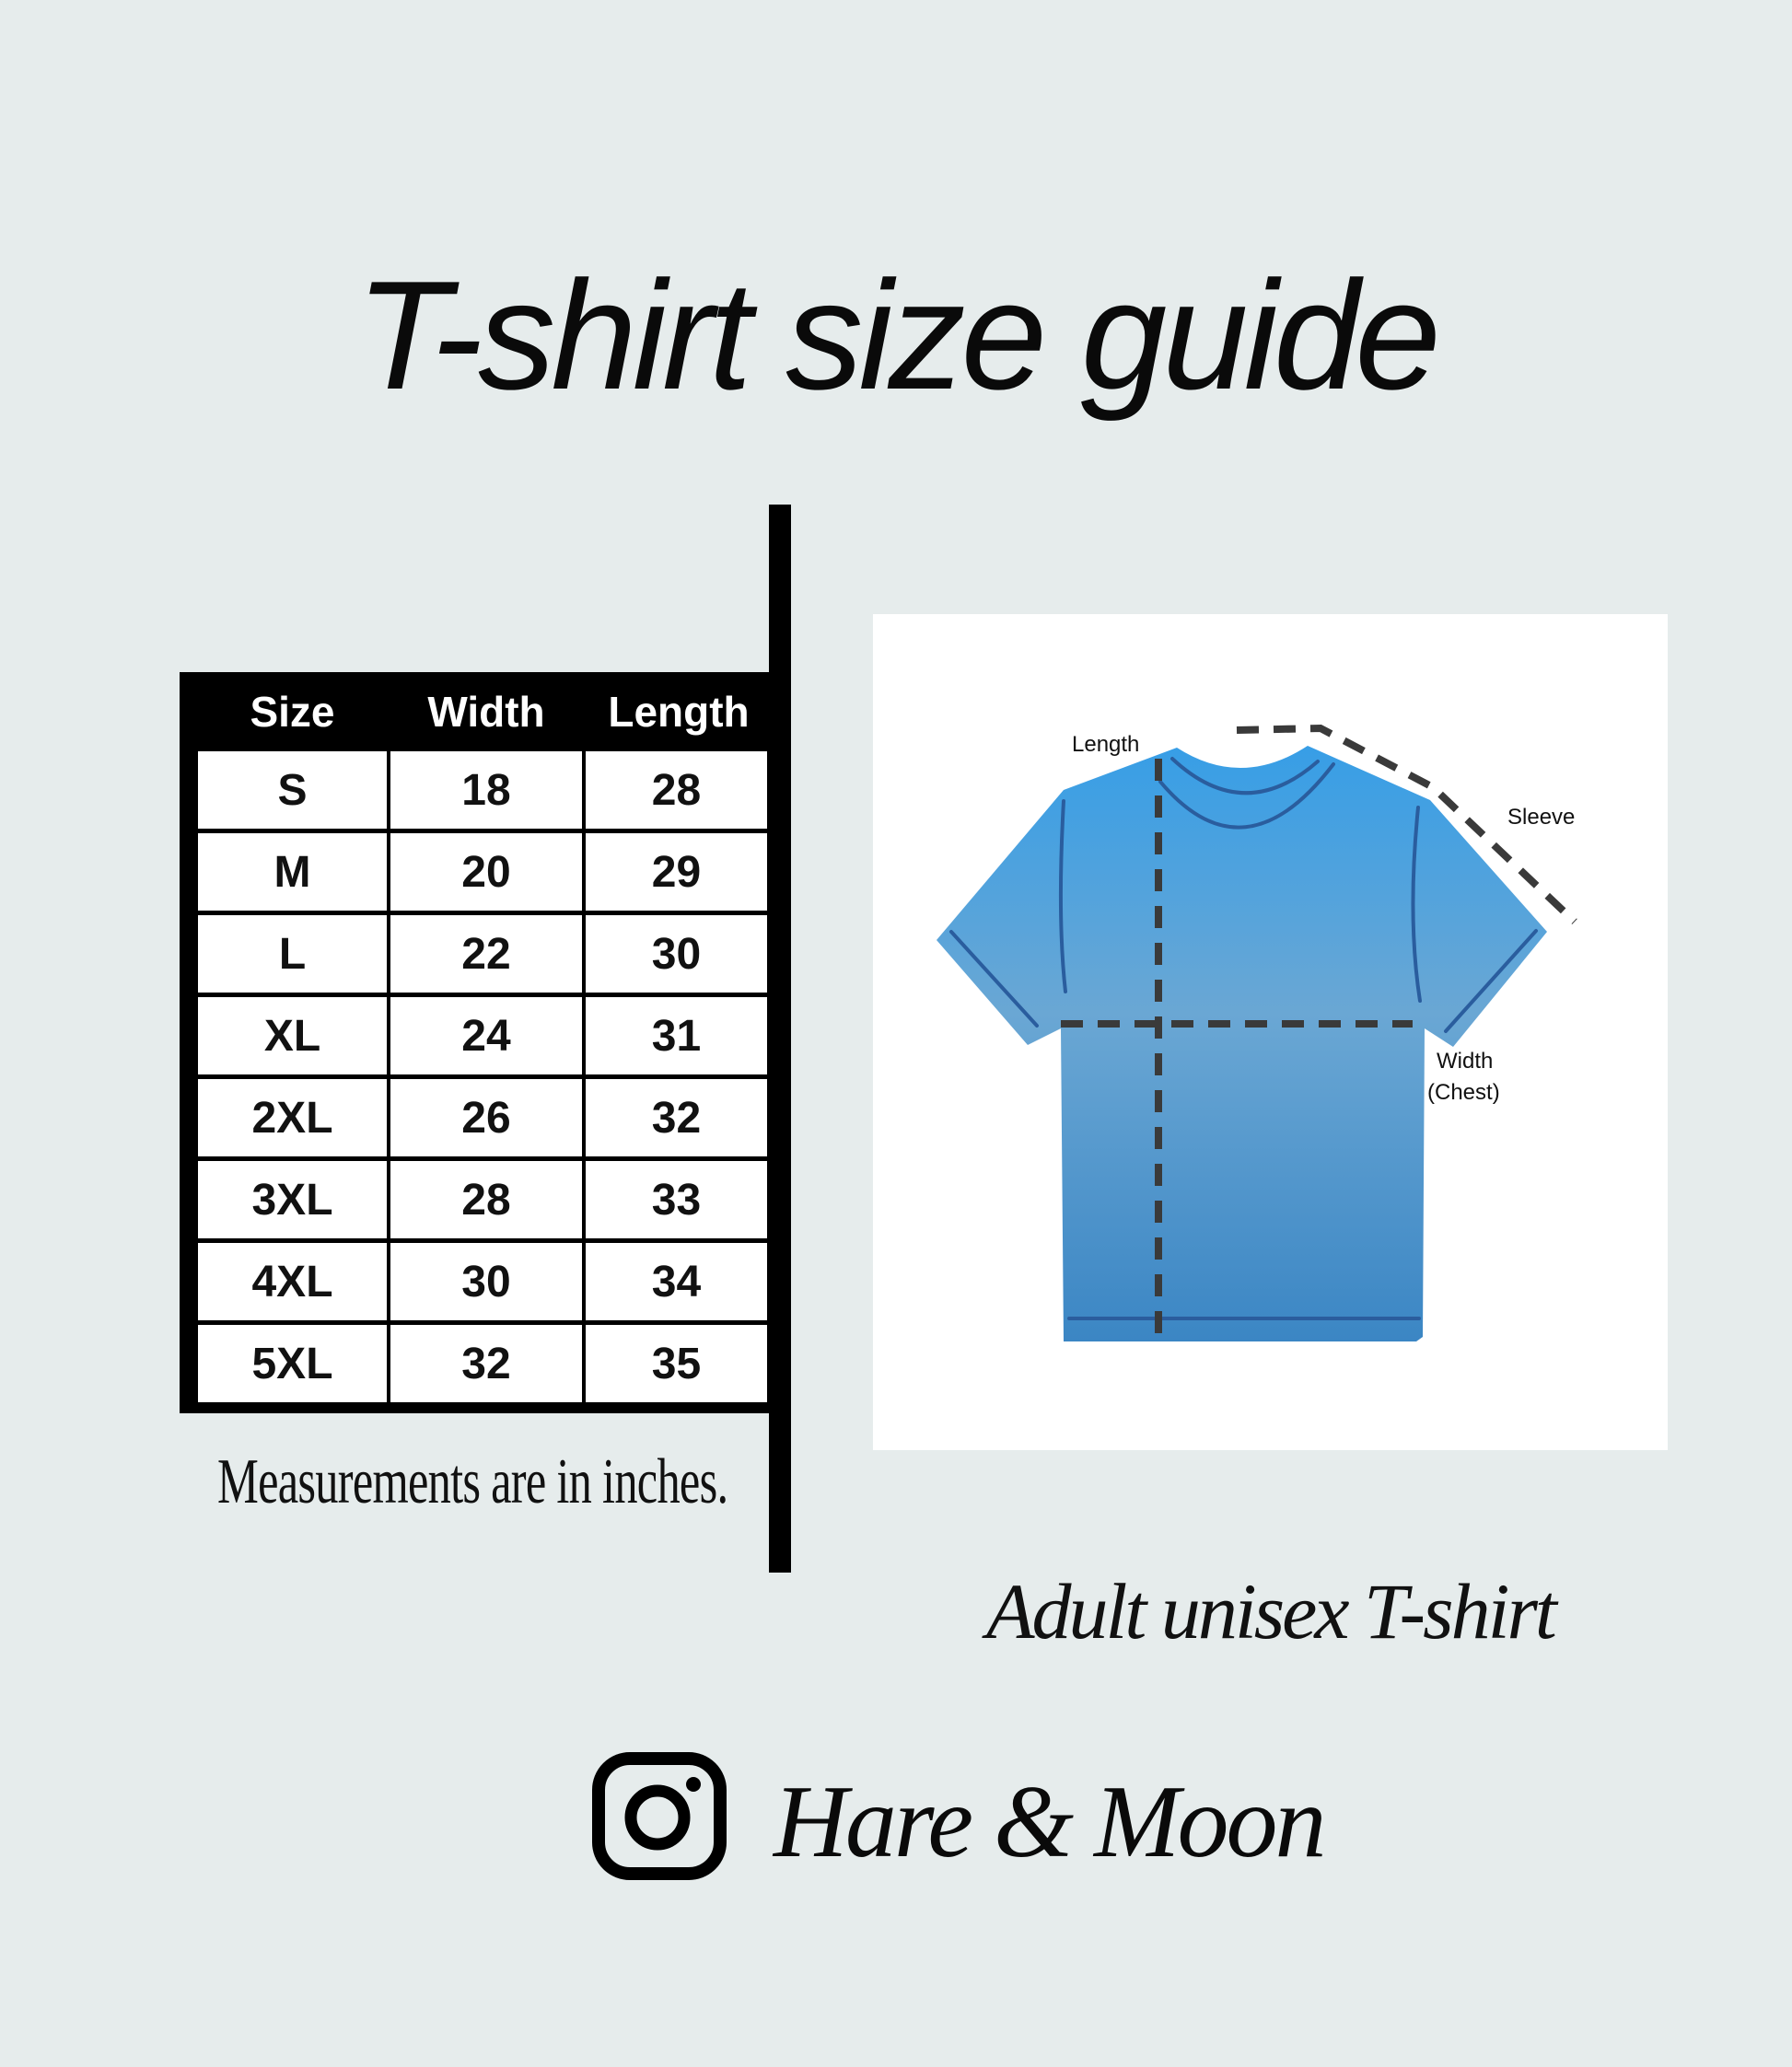 This screenshot has width=1792, height=2067. I want to click on width-label: Width, so click(1465, 1062).